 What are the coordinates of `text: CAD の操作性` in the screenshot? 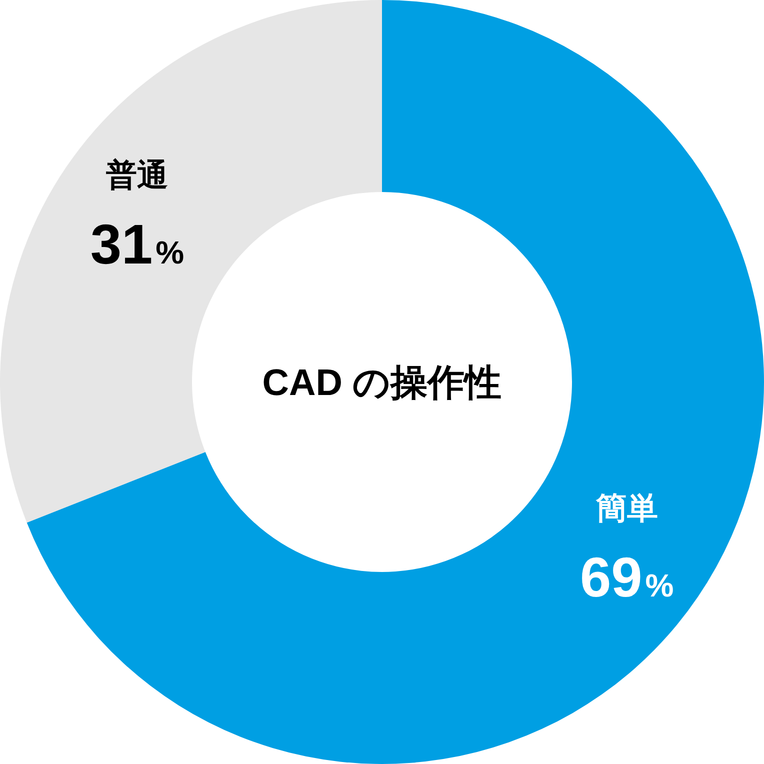 It's located at (382, 382).